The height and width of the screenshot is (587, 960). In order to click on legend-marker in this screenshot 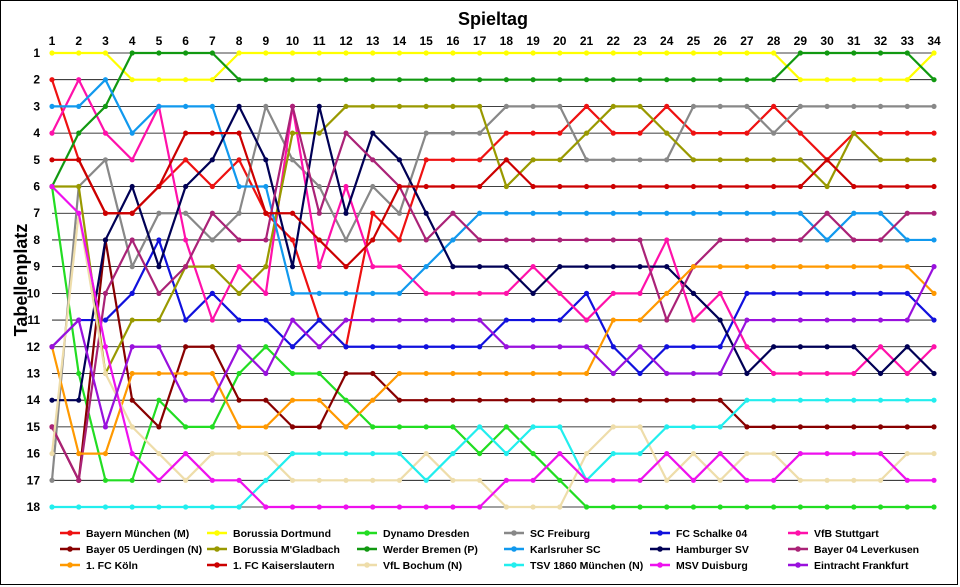, I will do `click(660, 533)`.